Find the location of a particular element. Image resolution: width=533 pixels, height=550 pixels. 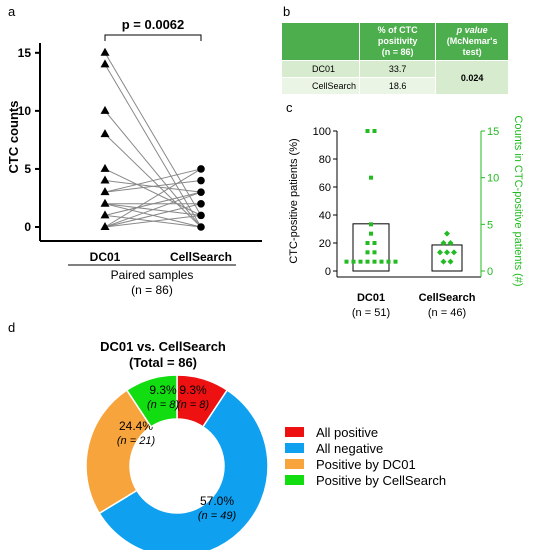

table-header-positivity-line1: % of CTC positivity is located at coordinates (397, 35).